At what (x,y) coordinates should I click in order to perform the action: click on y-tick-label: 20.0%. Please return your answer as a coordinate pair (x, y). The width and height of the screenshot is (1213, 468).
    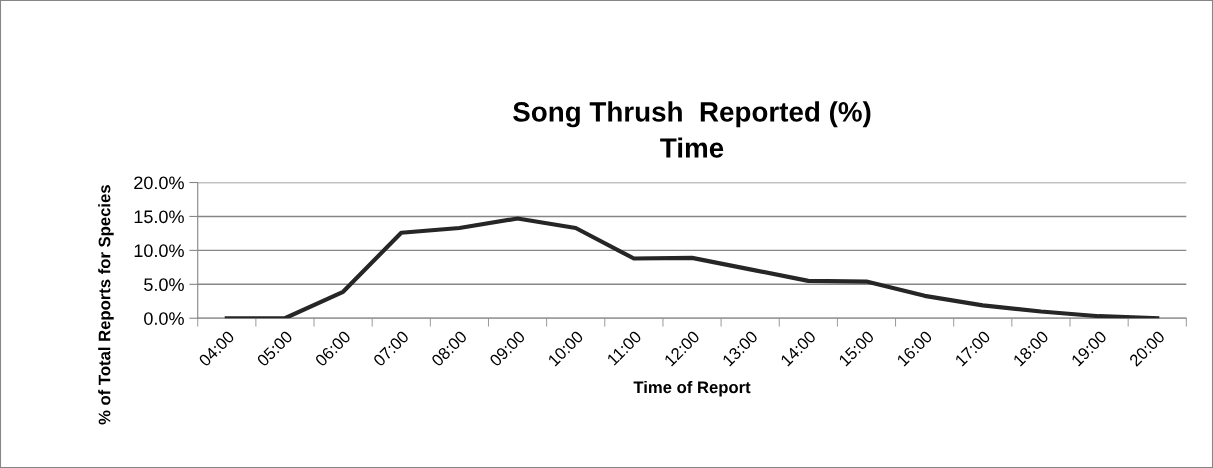
    Looking at the image, I should click on (159, 183).